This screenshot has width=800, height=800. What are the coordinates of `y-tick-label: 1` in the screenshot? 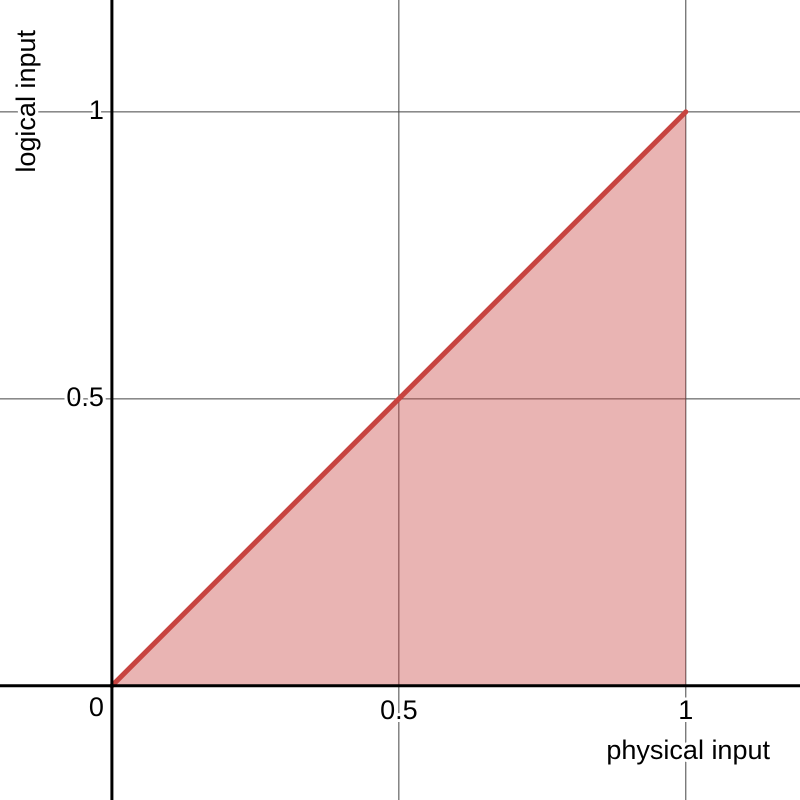 It's located at (96, 110).